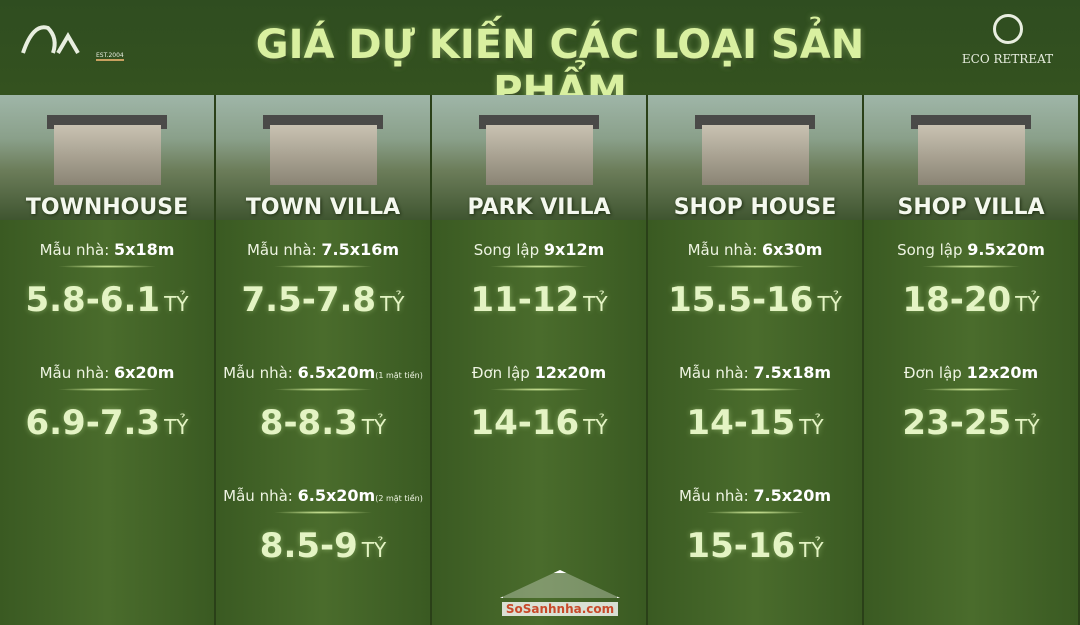  I want to click on size-value: 6x20m, so click(144, 372).